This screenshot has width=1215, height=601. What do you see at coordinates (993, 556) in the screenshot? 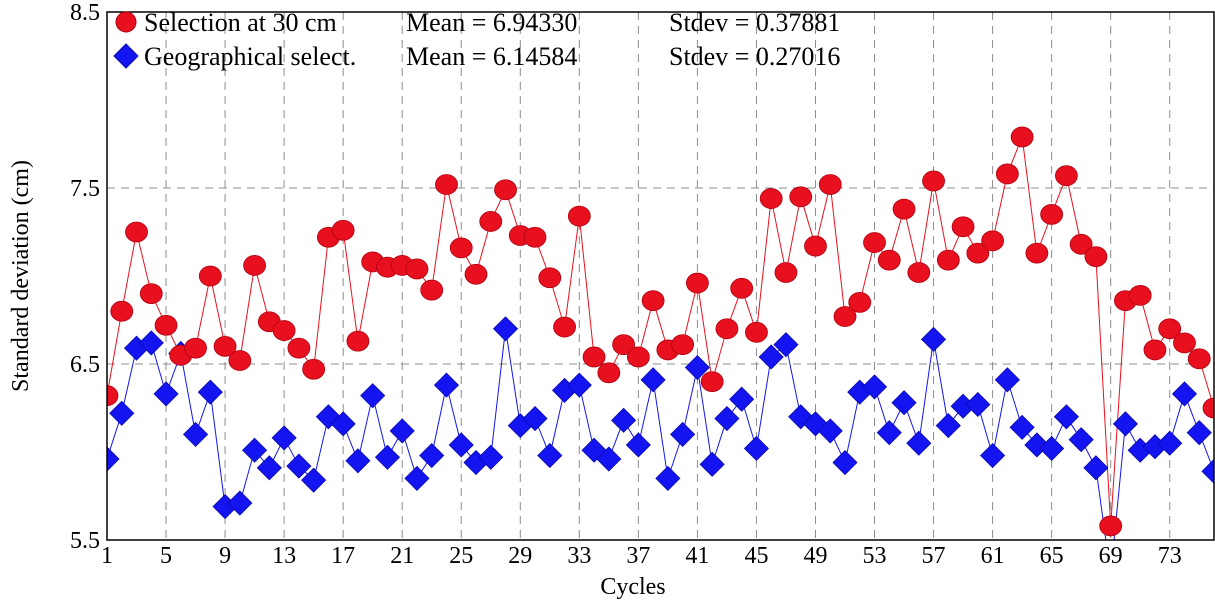
I see `x-tick-label: 61` at bounding box center [993, 556].